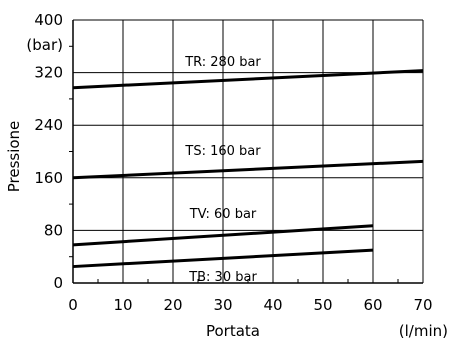 The image size is (451, 353). I want to click on series-label-0: TR: 280 bar, so click(222, 62).